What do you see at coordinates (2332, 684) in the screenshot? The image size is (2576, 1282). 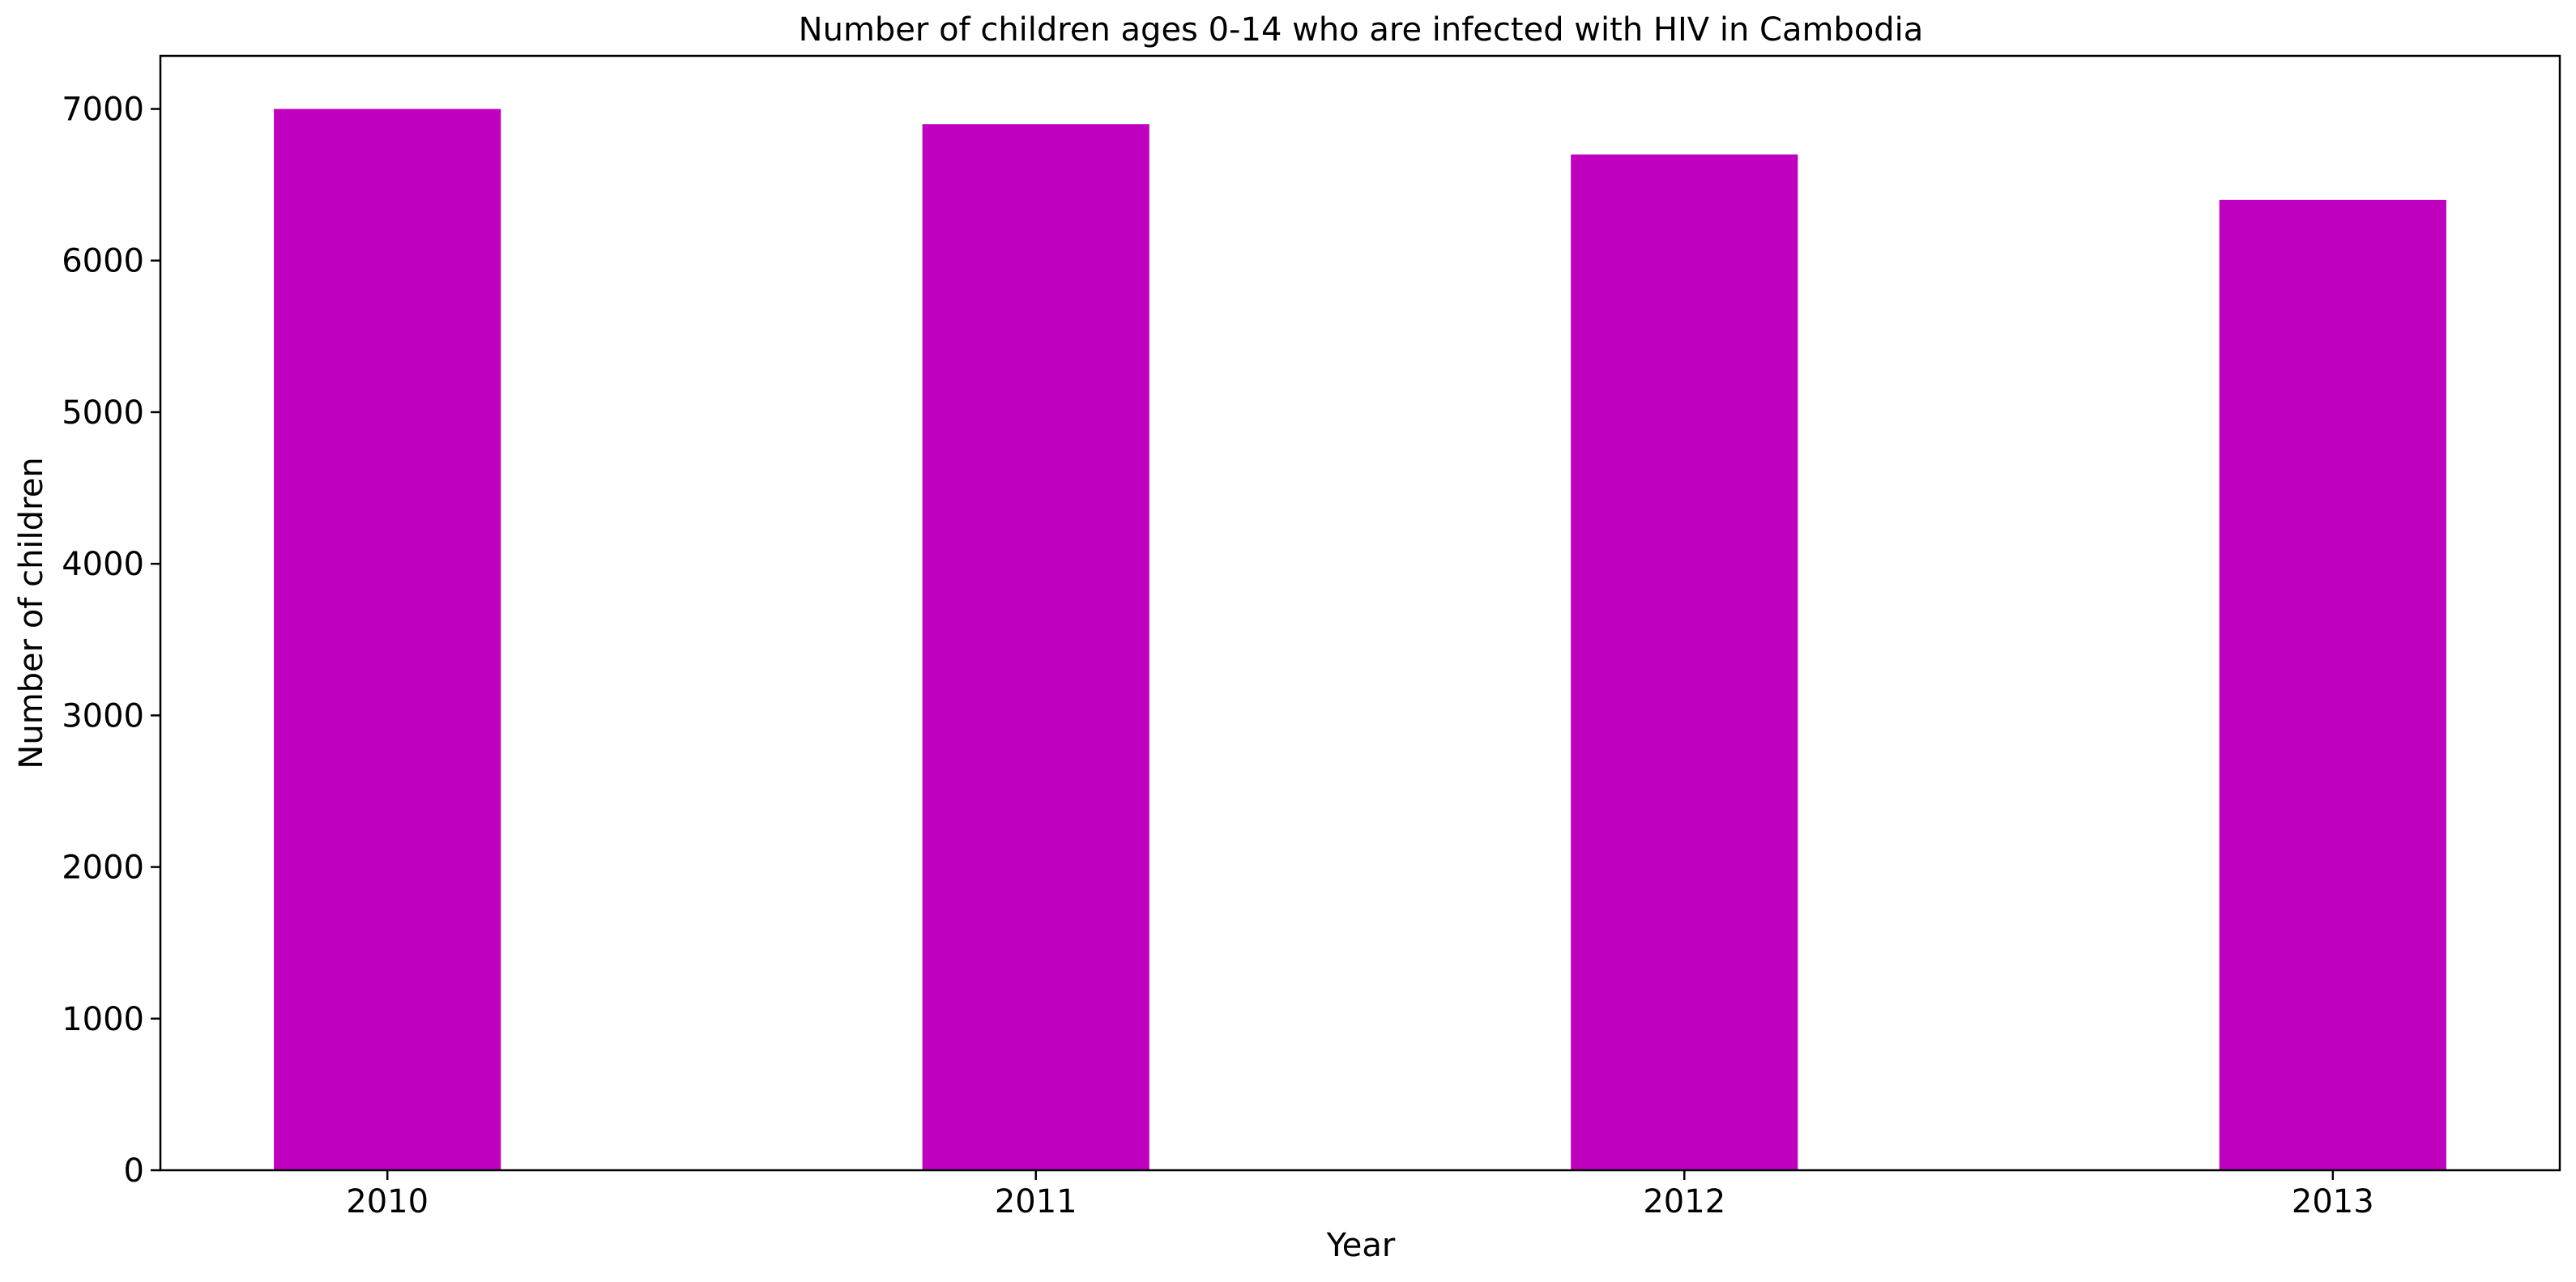 I see `bar-2013` at bounding box center [2332, 684].